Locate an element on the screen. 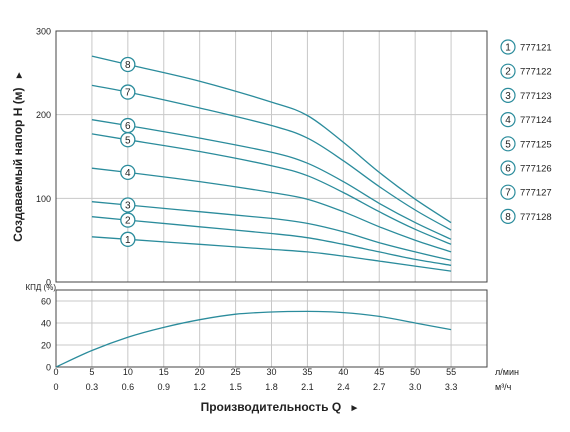 The image size is (570, 432). head-y-ticks: 0 100 200 300 is located at coordinates (43, 157).